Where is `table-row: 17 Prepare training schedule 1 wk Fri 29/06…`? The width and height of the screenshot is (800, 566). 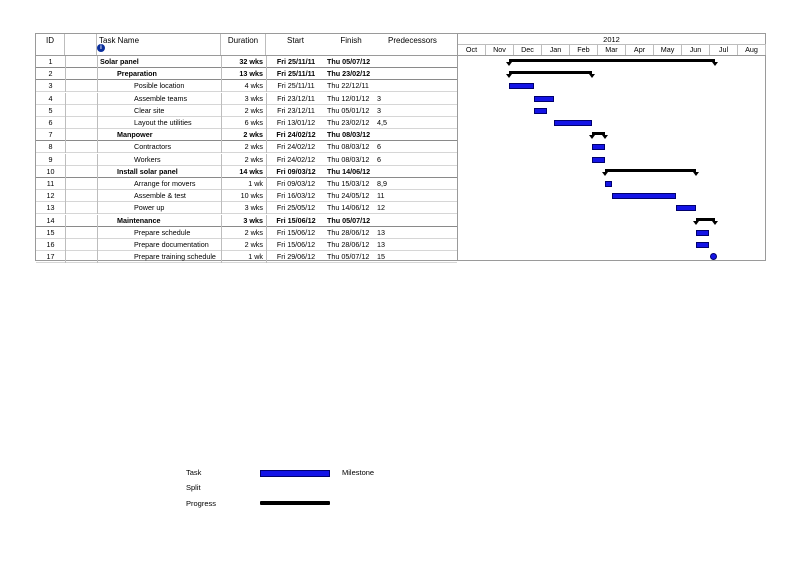
table-row: 17 Prepare training schedule 1 wk Fri 29/06… is located at coordinates (246, 257).